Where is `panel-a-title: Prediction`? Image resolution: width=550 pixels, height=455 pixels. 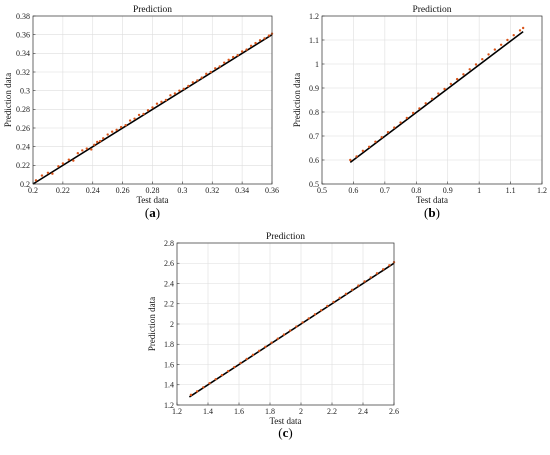 panel-a-title: Prediction is located at coordinates (152, 10).